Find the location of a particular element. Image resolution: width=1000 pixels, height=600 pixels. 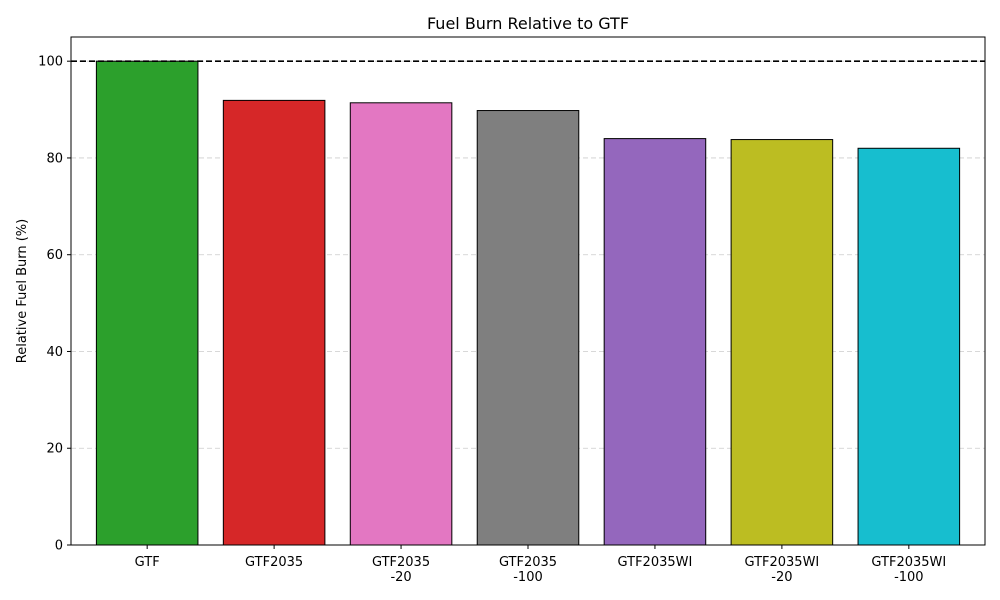

chart-title: Fuel Burn Relative to GTF is located at coordinates (528, 23).